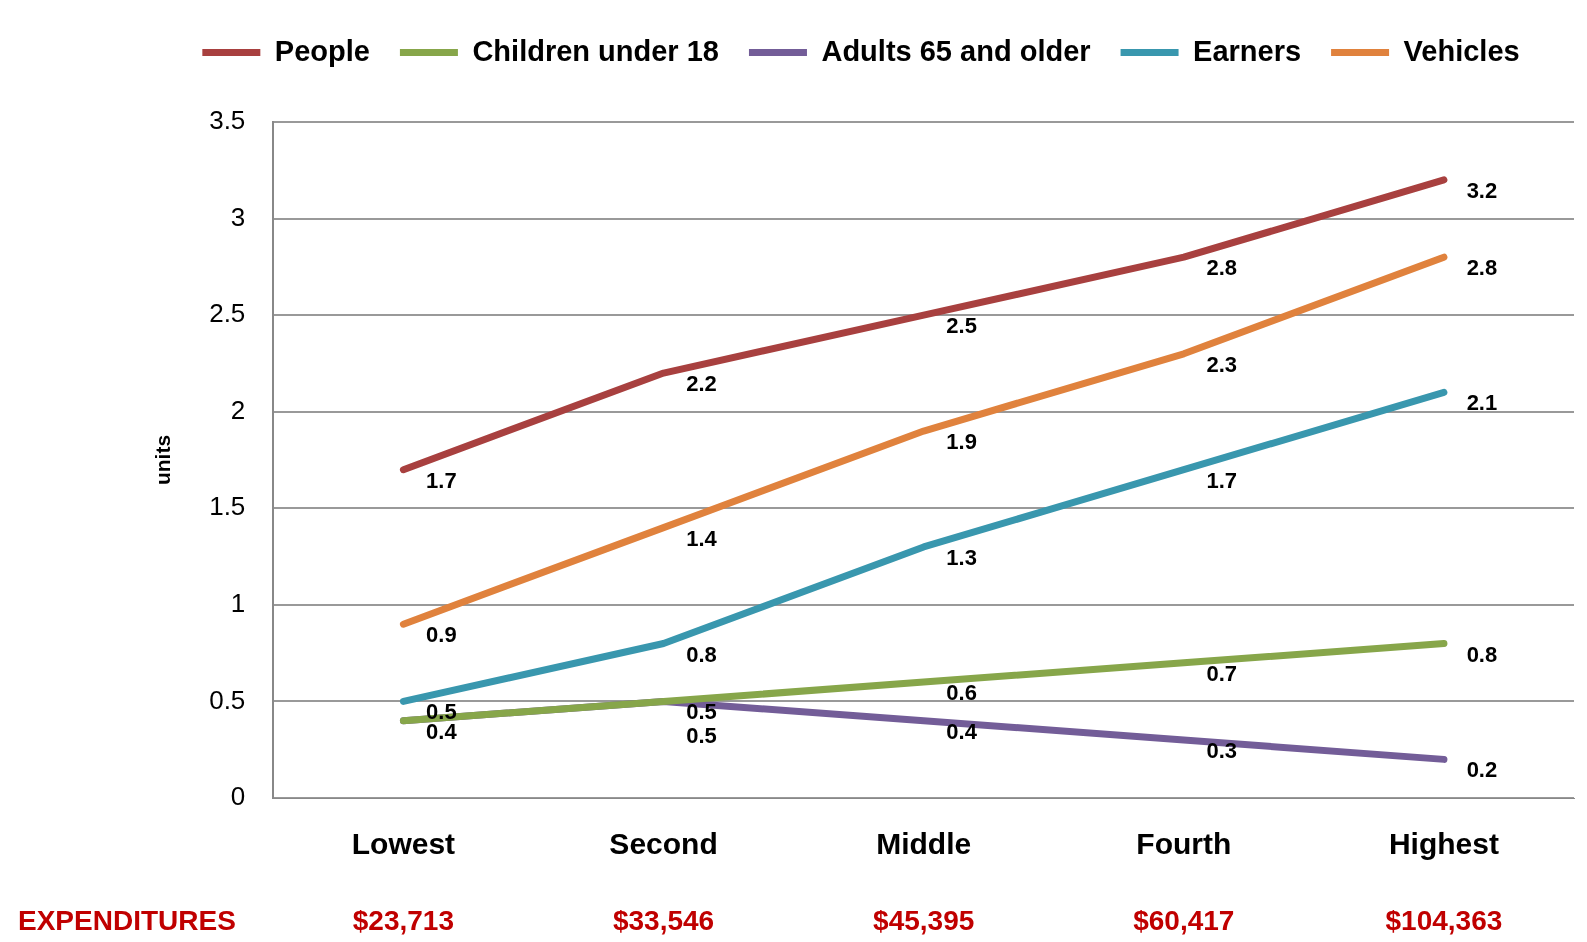 The width and height of the screenshot is (1587, 942). I want to click on data-label: 0.6, so click(961, 693).